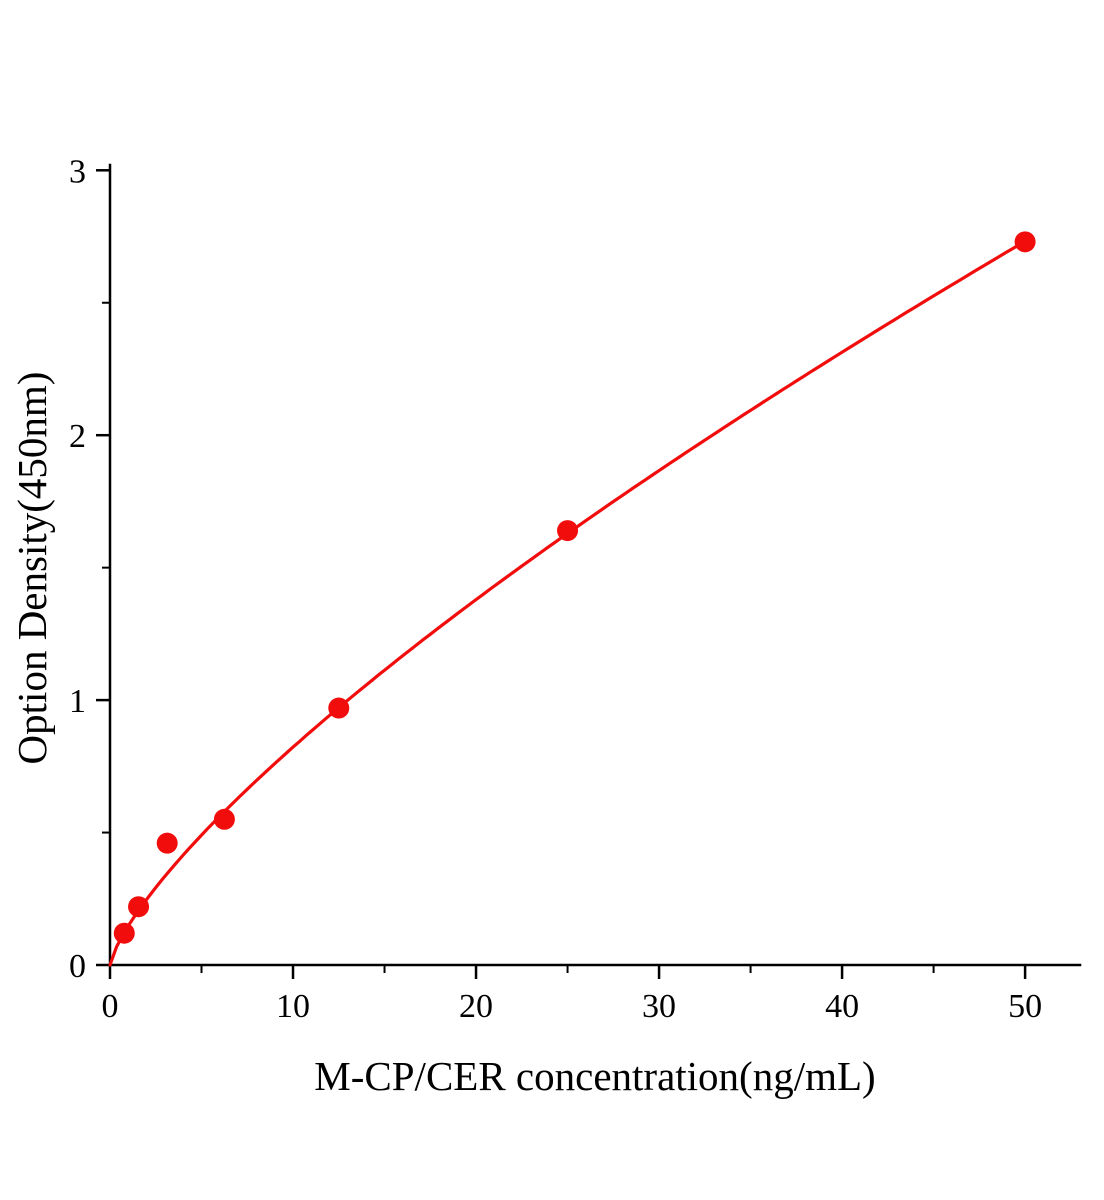  I want to click on x-axis-title: M-CP/CER concentration(ng/mL), so click(594, 1076).